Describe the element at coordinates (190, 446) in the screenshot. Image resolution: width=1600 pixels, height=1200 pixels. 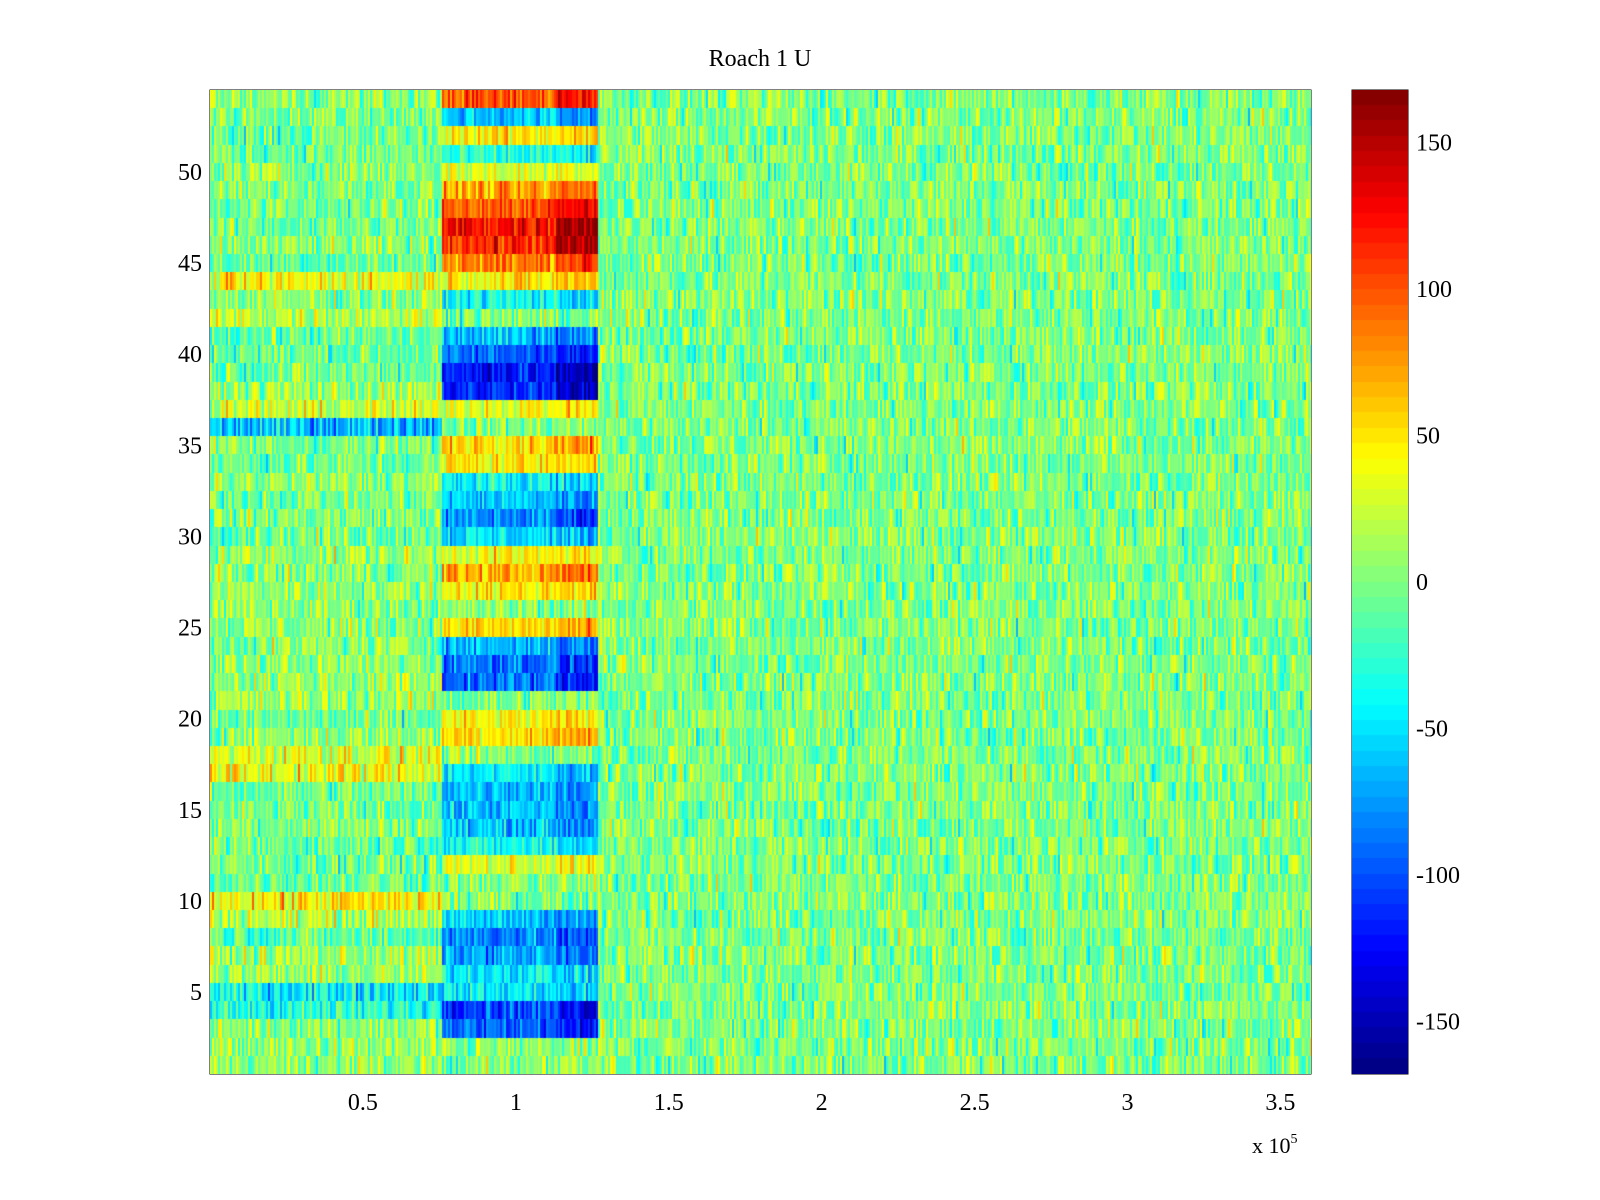
I see `y-tick-label: 35` at that location.